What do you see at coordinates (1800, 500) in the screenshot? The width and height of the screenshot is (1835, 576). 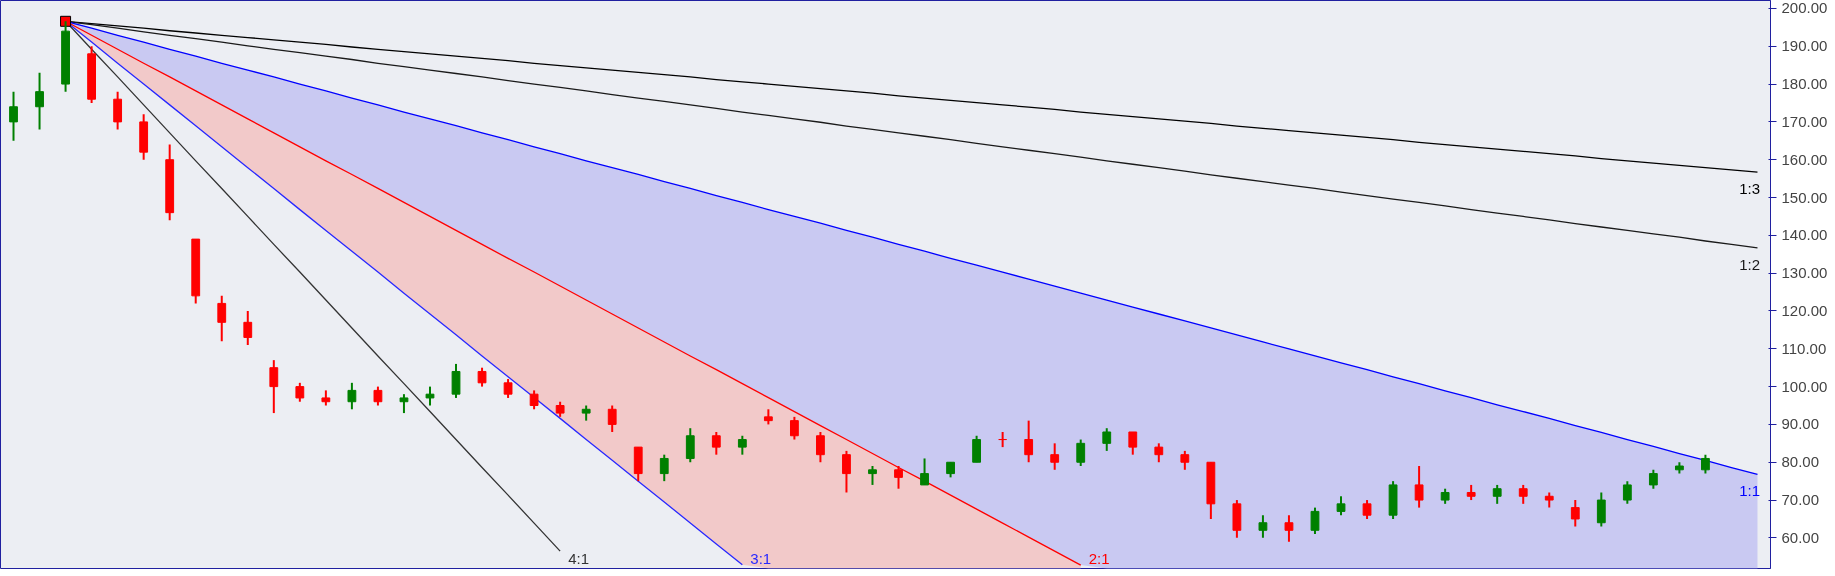 I see `y-tick-label: 70.00` at bounding box center [1800, 500].